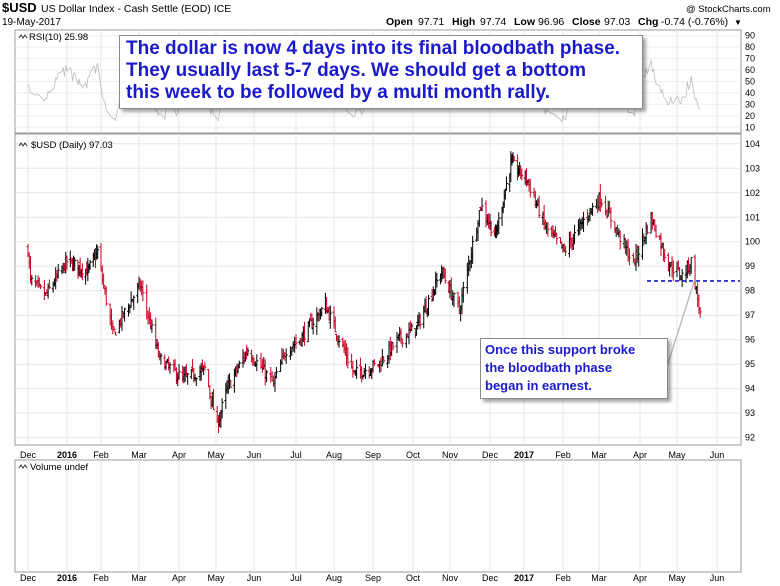  What do you see at coordinates (525, 22) in the screenshot?
I see `low-label: Low` at bounding box center [525, 22].